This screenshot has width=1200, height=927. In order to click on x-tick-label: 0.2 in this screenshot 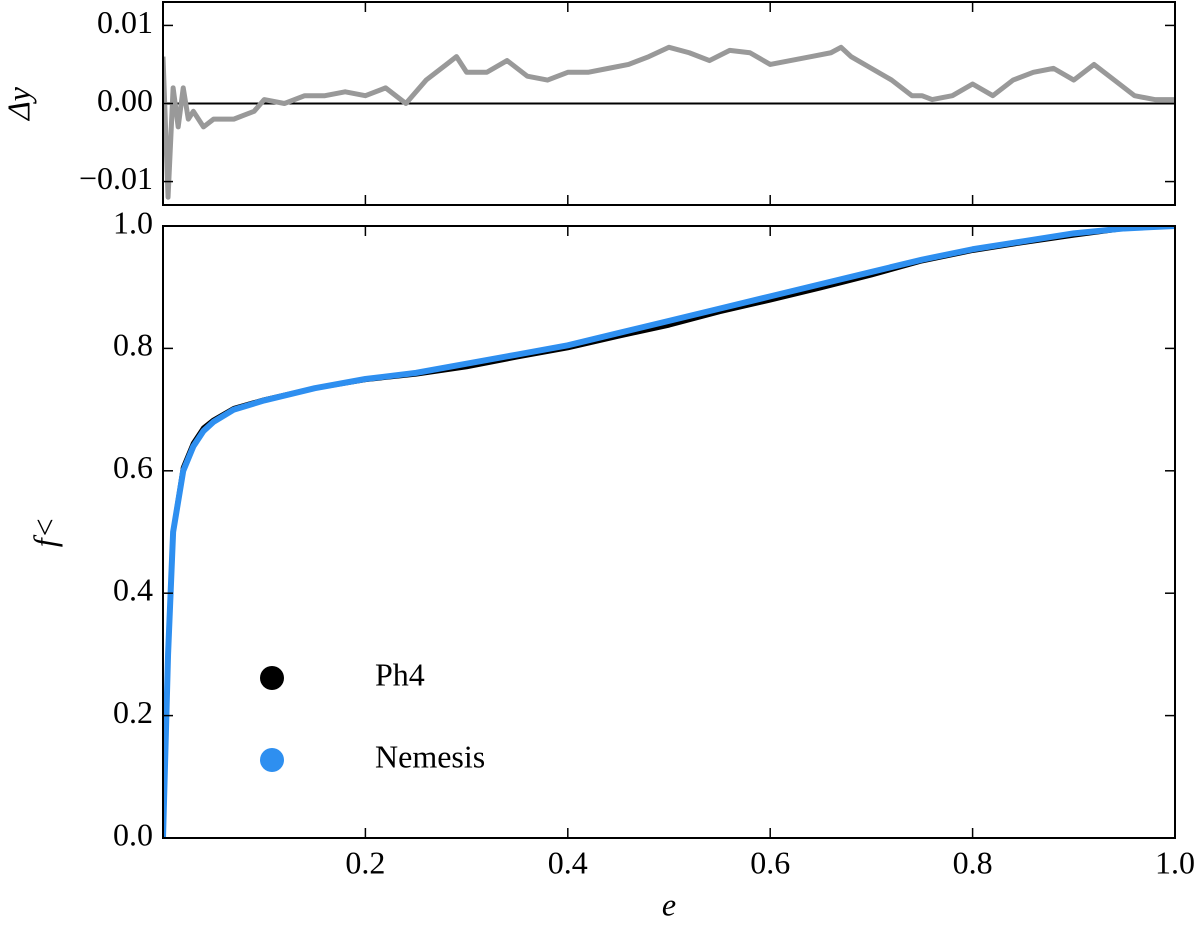, I will do `click(365, 862)`.